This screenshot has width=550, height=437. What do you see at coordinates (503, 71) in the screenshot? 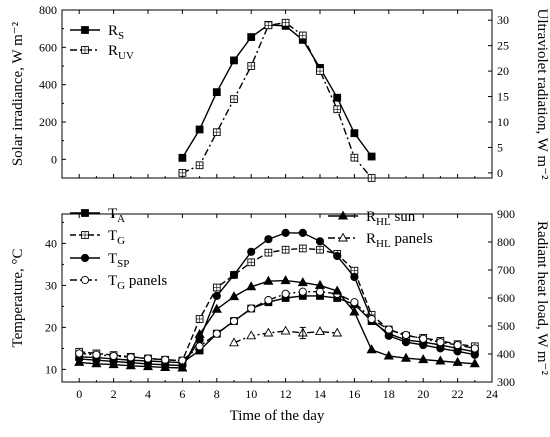
I see `top-y2-tick-label: 20` at bounding box center [503, 71].